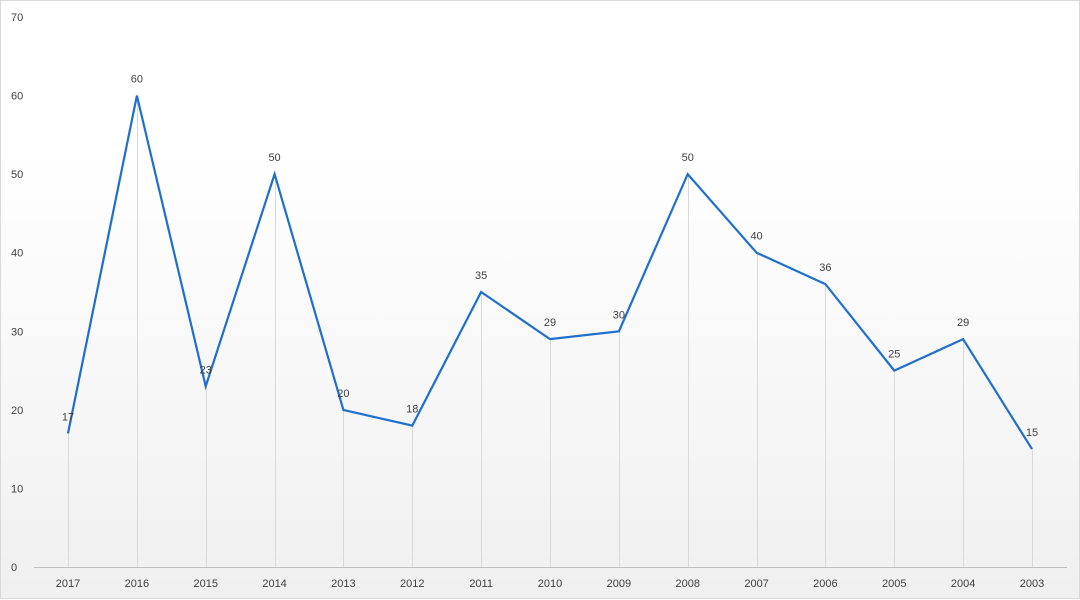  I want to click on data-label: 30, so click(619, 315).